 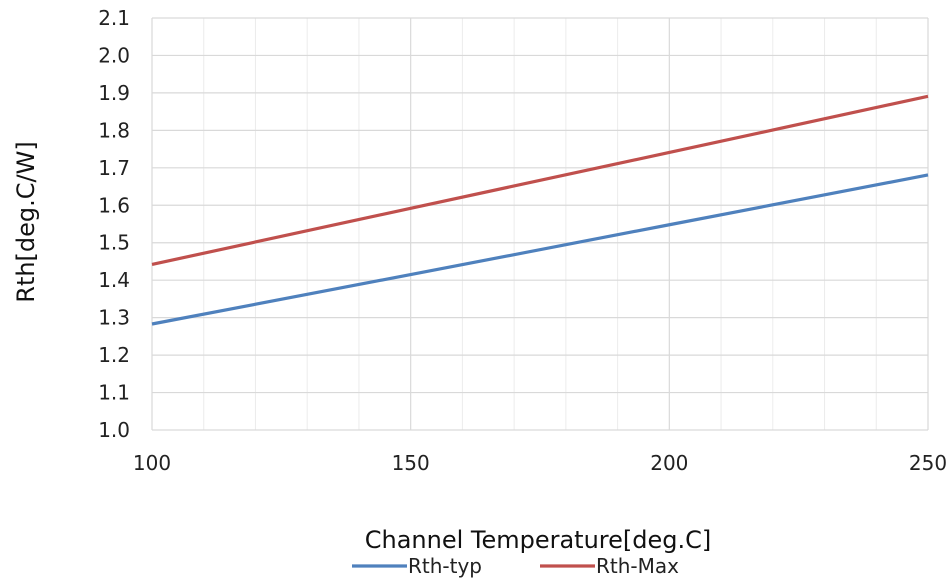 What do you see at coordinates (538, 540) in the screenshot?
I see `x-axis-title: Channel Temperature[deg.C]` at bounding box center [538, 540].